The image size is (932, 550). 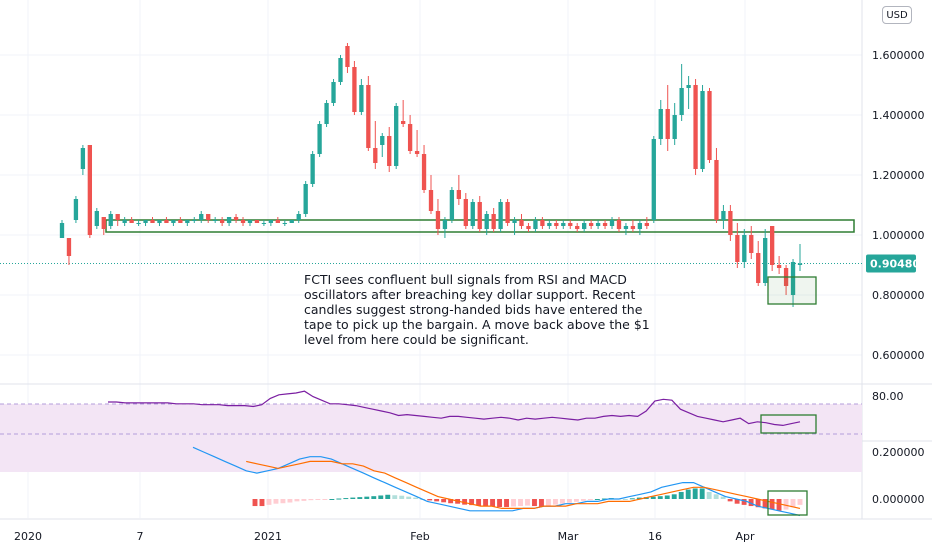 I want to click on time-tick-label: 7, so click(x=140, y=536).